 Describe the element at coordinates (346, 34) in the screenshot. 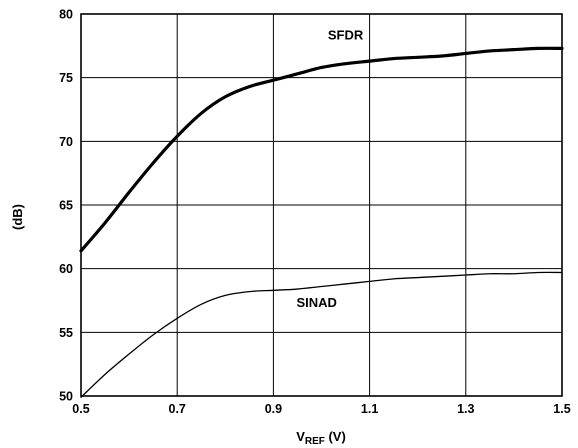

I see `series-label-sfdr: SFDR` at that location.